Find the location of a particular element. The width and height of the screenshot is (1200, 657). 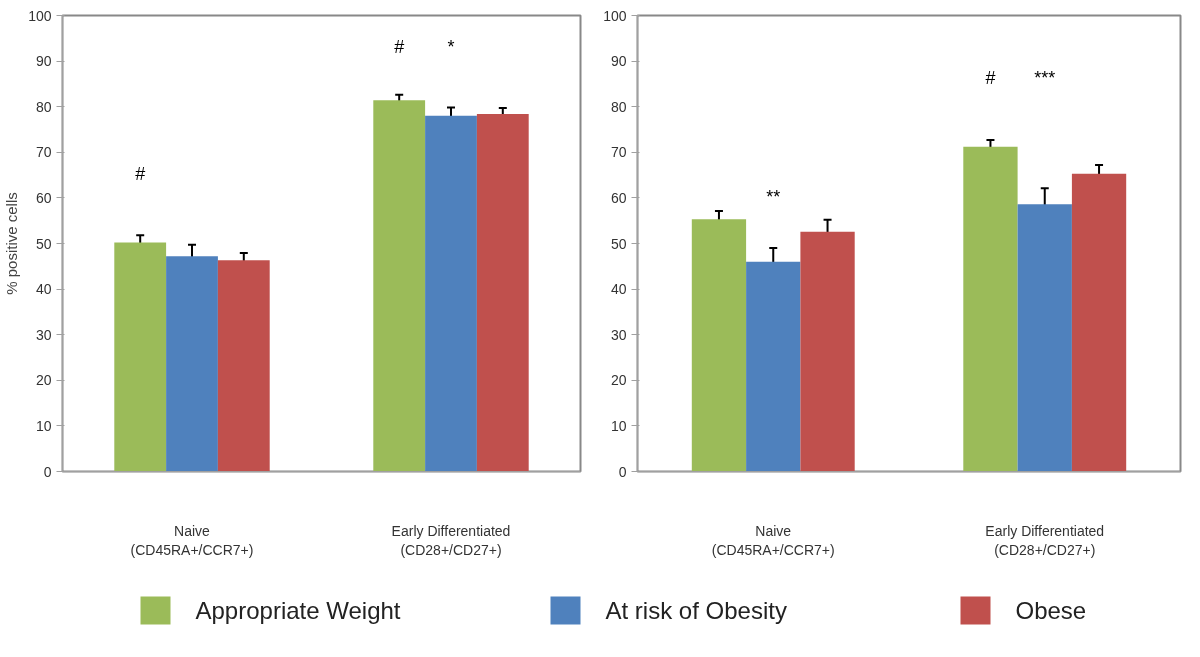

legend-label: Obese is located at coordinates (1051, 610).